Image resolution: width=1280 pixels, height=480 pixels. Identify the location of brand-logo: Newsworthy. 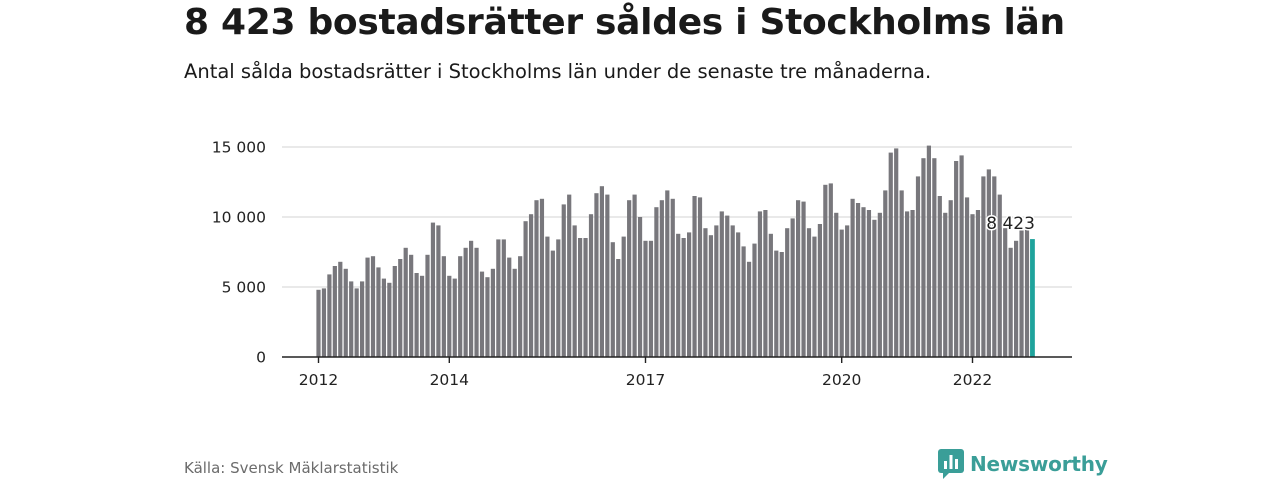
(1023, 464).